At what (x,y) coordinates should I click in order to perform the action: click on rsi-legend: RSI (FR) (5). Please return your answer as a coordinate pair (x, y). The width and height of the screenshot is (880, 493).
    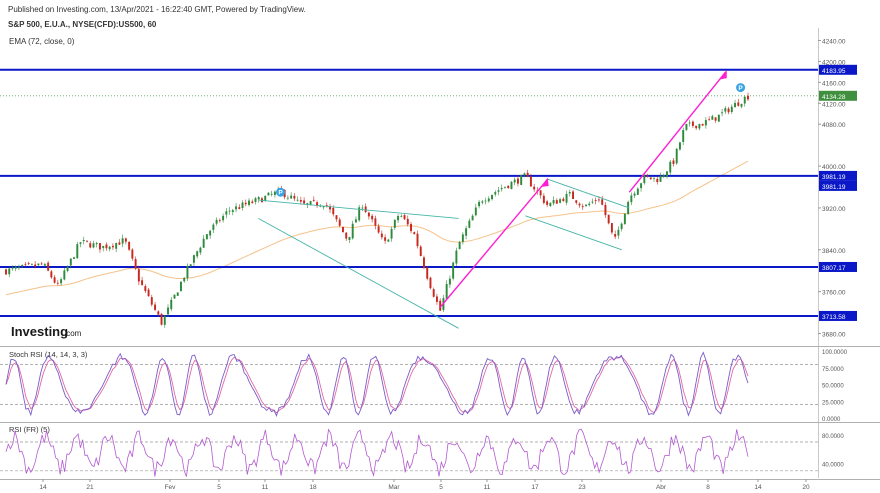
    Looking at the image, I should click on (29, 429).